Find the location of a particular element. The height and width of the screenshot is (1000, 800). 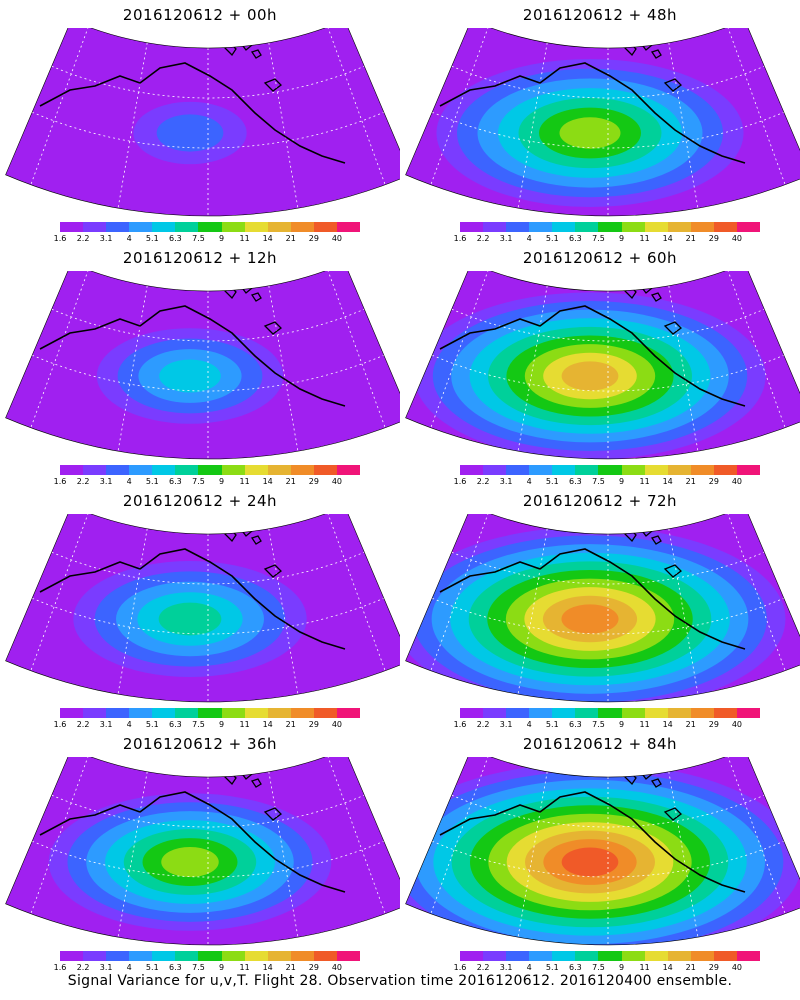

panel-title: 2016120612 + 72h is located at coordinates (600, 501).